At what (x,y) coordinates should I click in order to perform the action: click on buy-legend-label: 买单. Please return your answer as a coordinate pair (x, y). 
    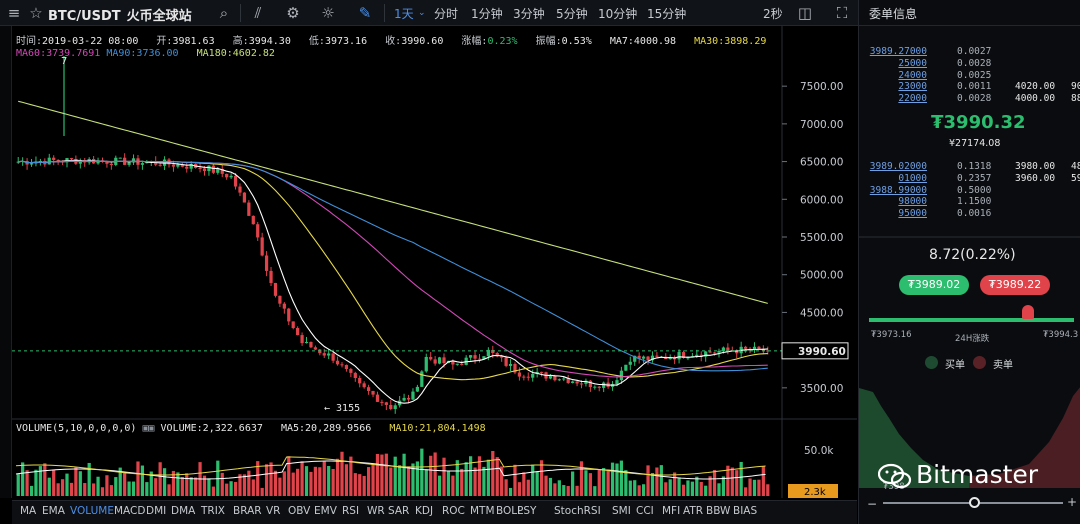
    Looking at the image, I should click on (955, 365).